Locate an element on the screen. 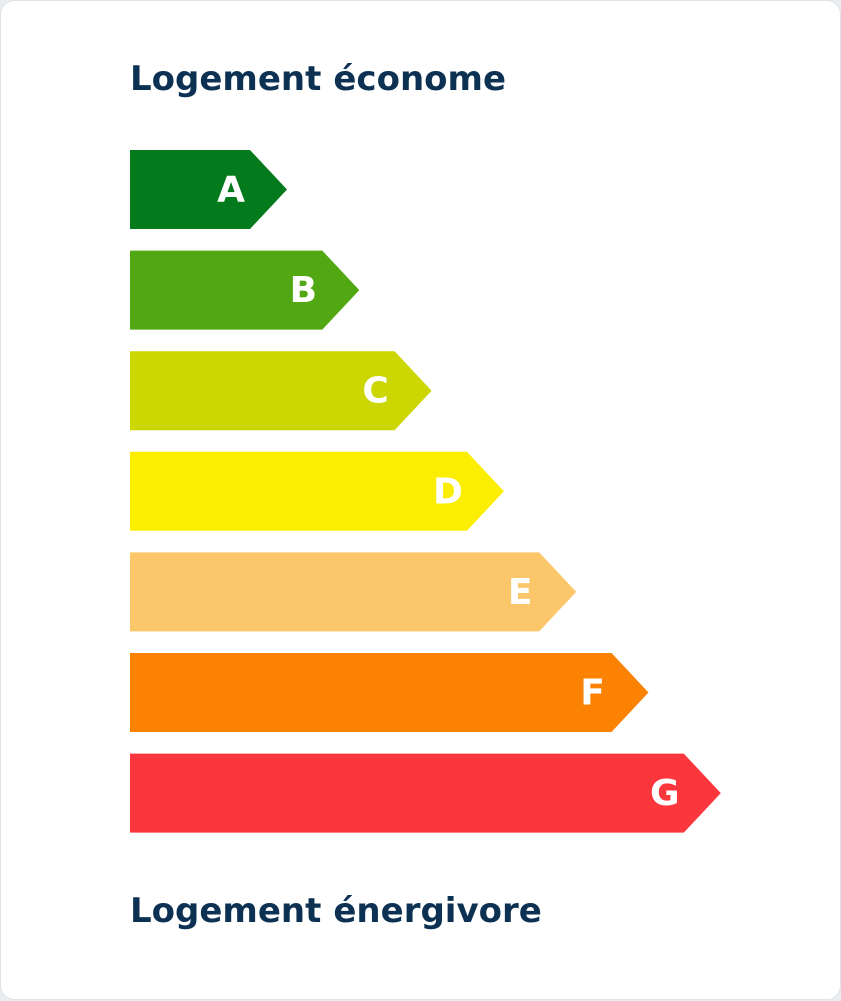  class-letter: G is located at coordinates (665, 793).